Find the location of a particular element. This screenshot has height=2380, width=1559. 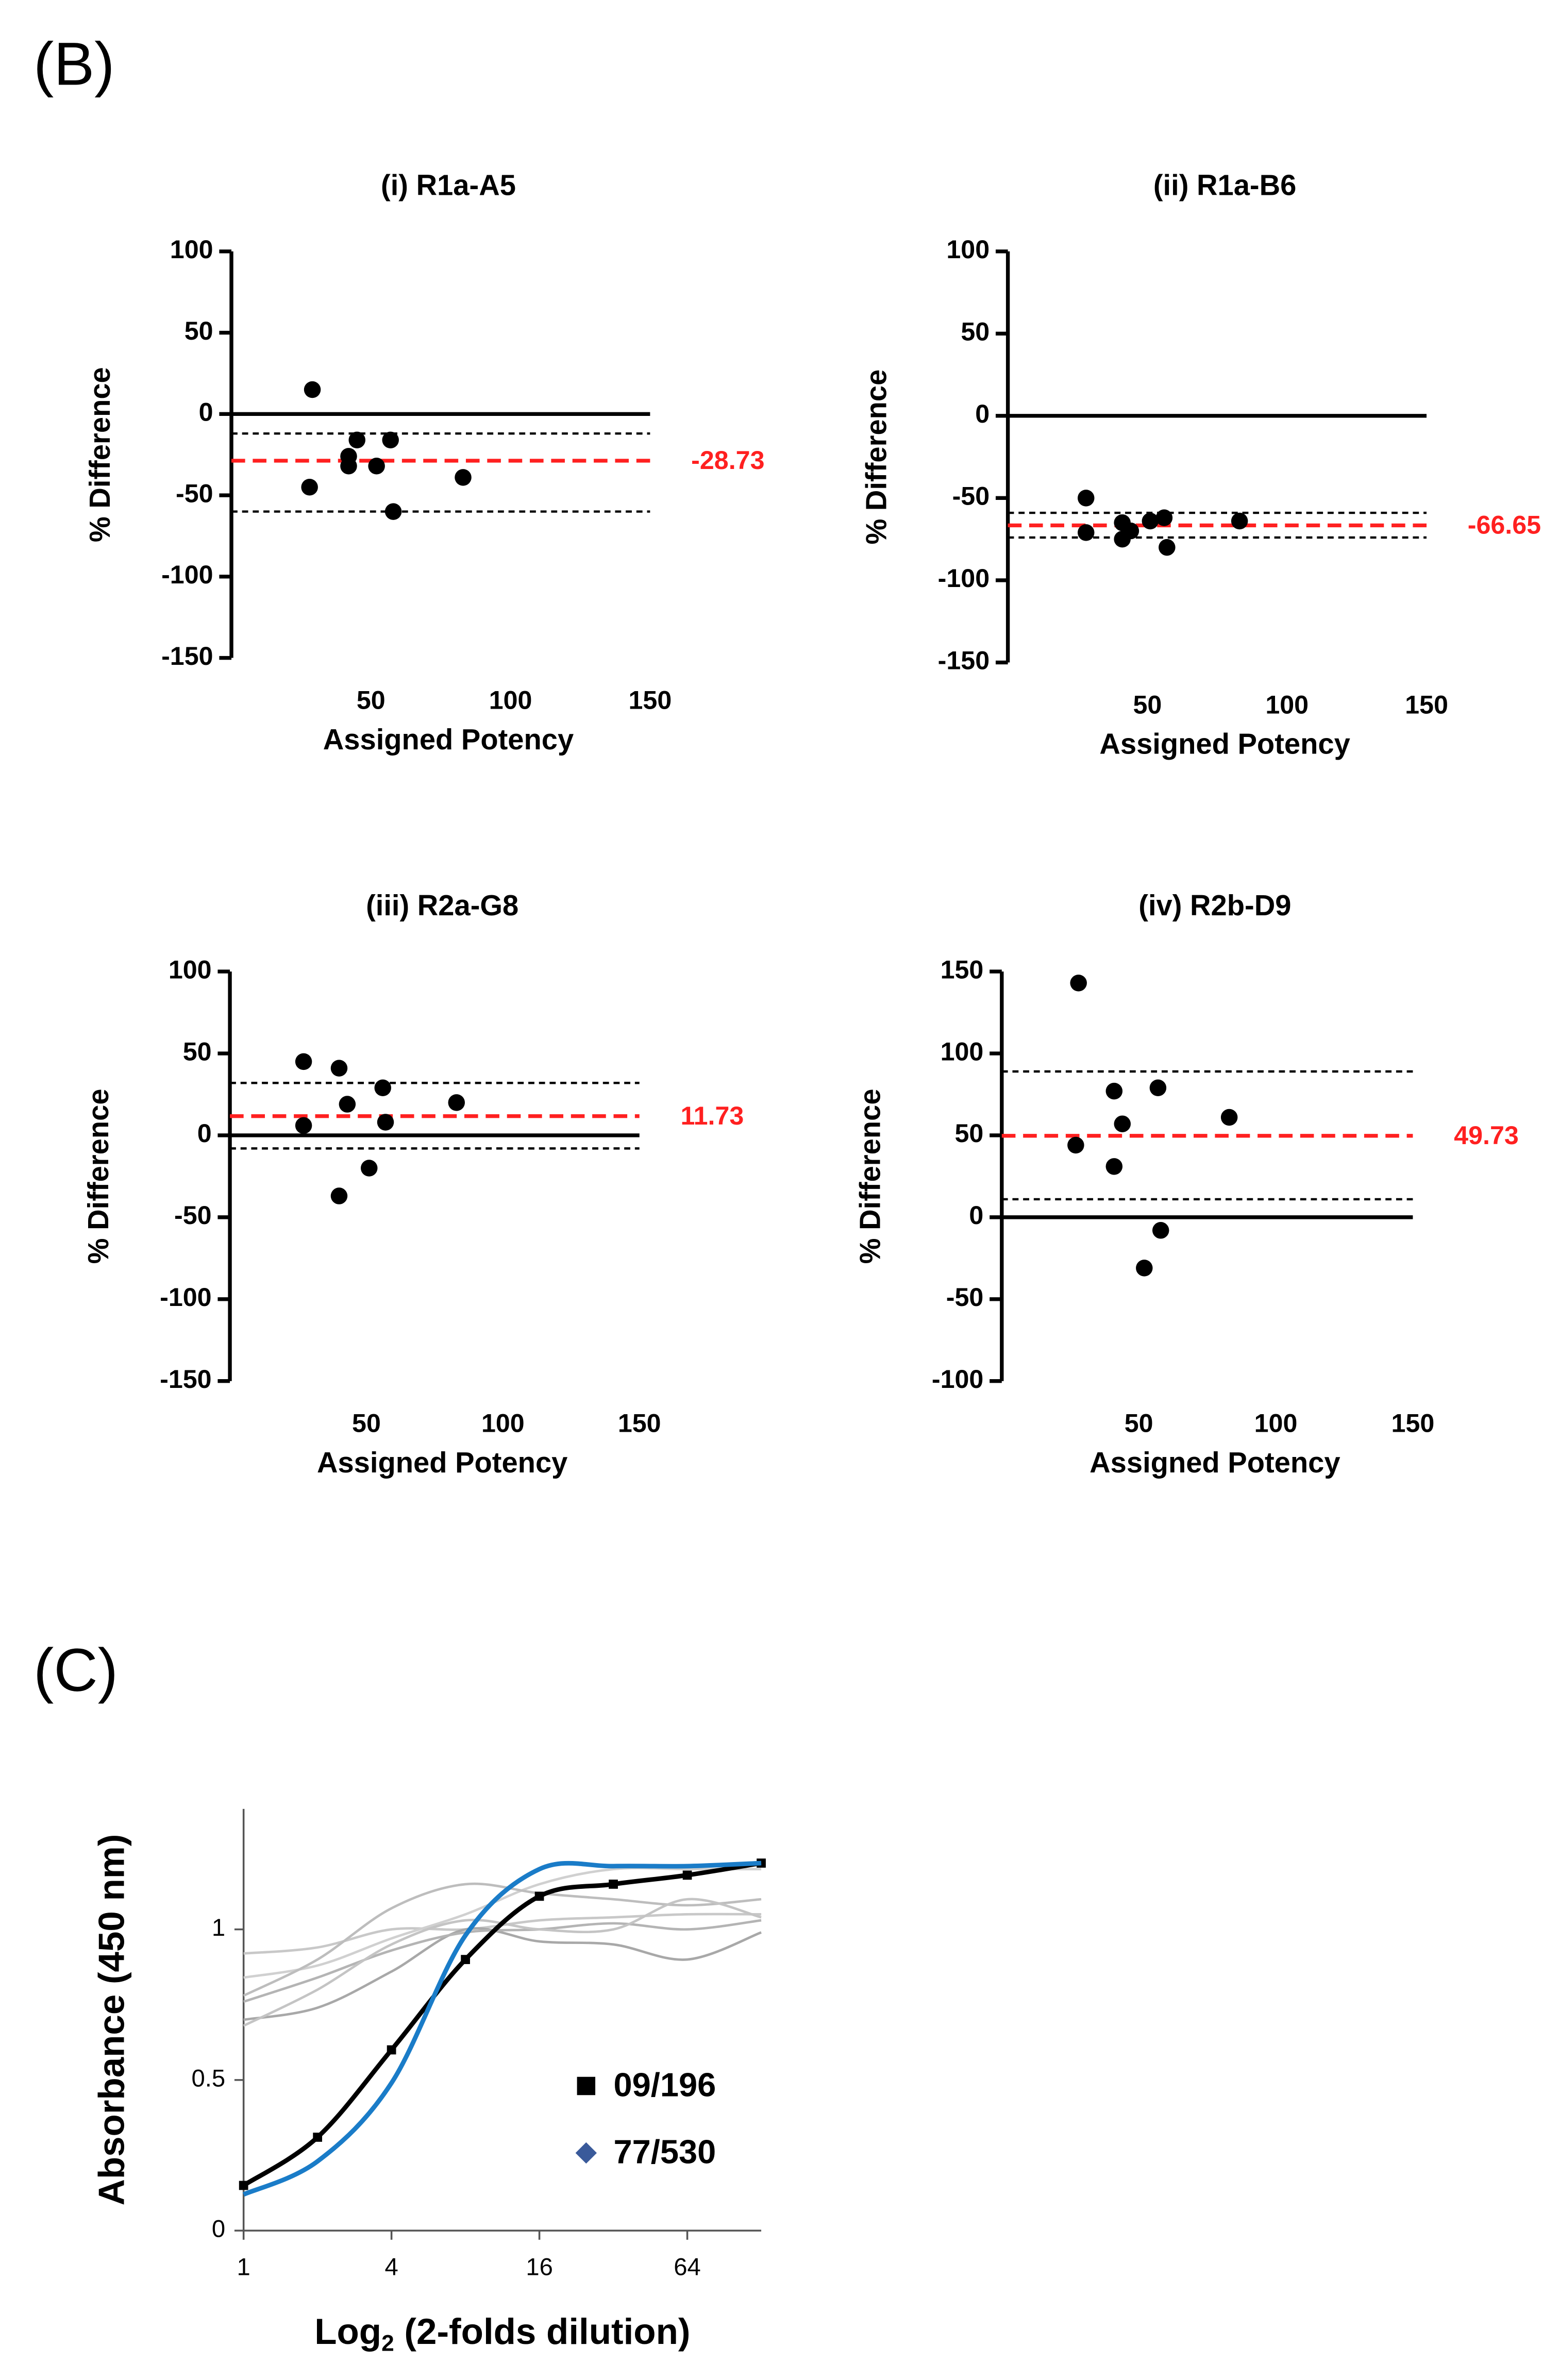

x-tick-label: 16 is located at coordinates (539, 2267).